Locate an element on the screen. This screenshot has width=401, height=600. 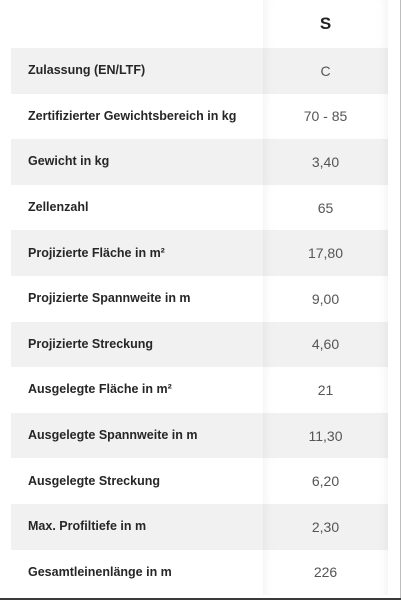
table-row-leinenlaenge: Gesamtleinenlänge in m 226 is located at coordinates (199, 573).